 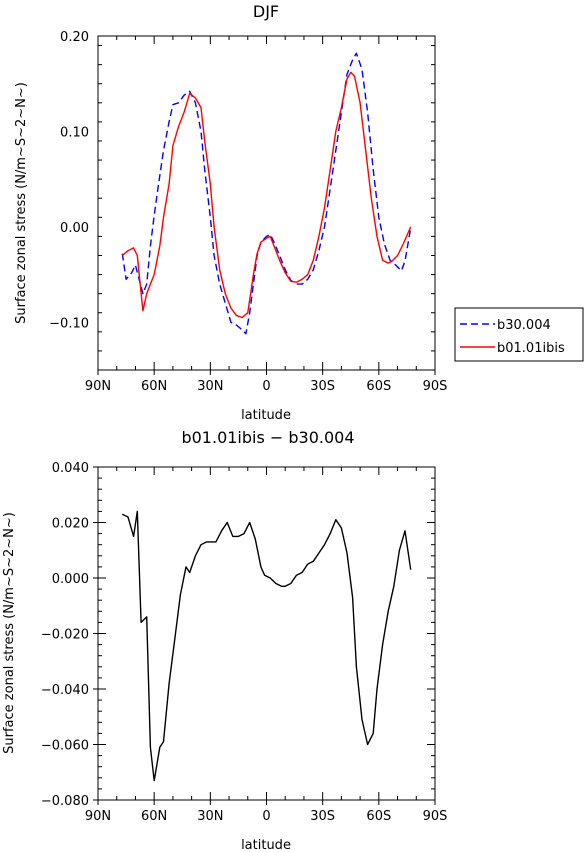 I want to click on top-y-tick-label: 0.20, so click(x=74, y=37).